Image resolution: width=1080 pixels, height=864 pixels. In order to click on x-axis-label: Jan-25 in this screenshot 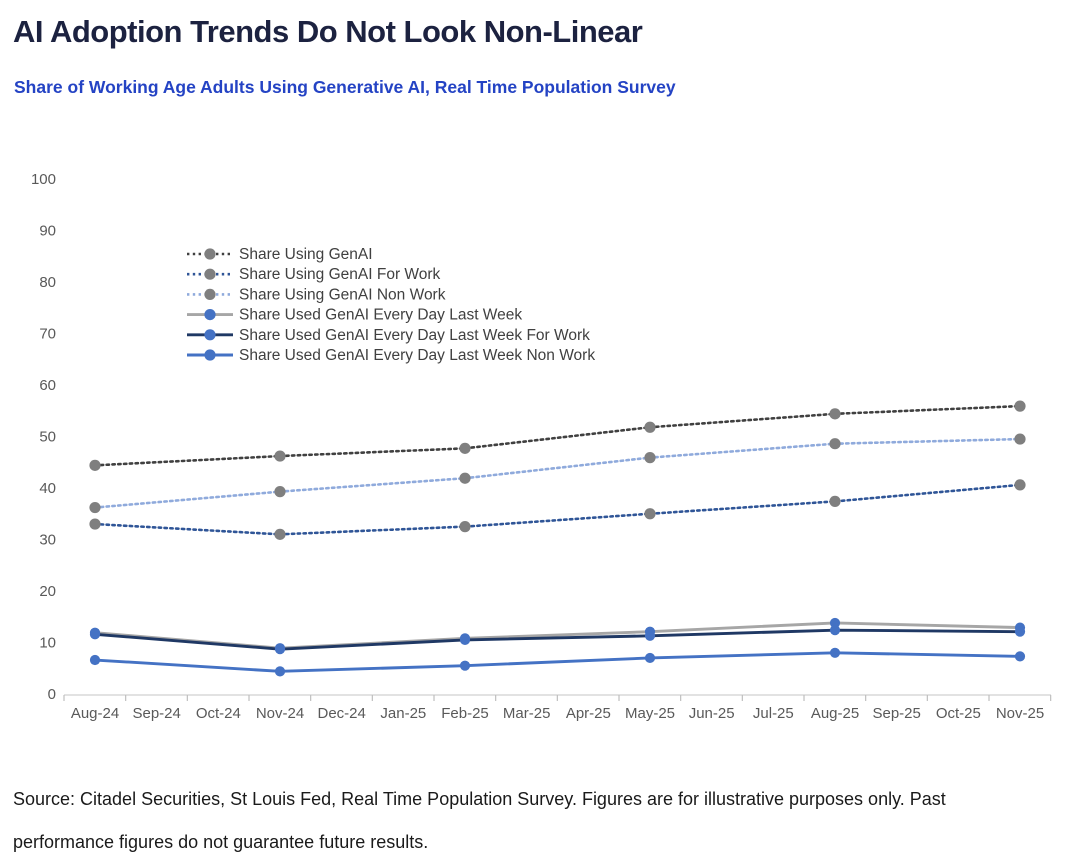, I will do `click(403, 713)`.